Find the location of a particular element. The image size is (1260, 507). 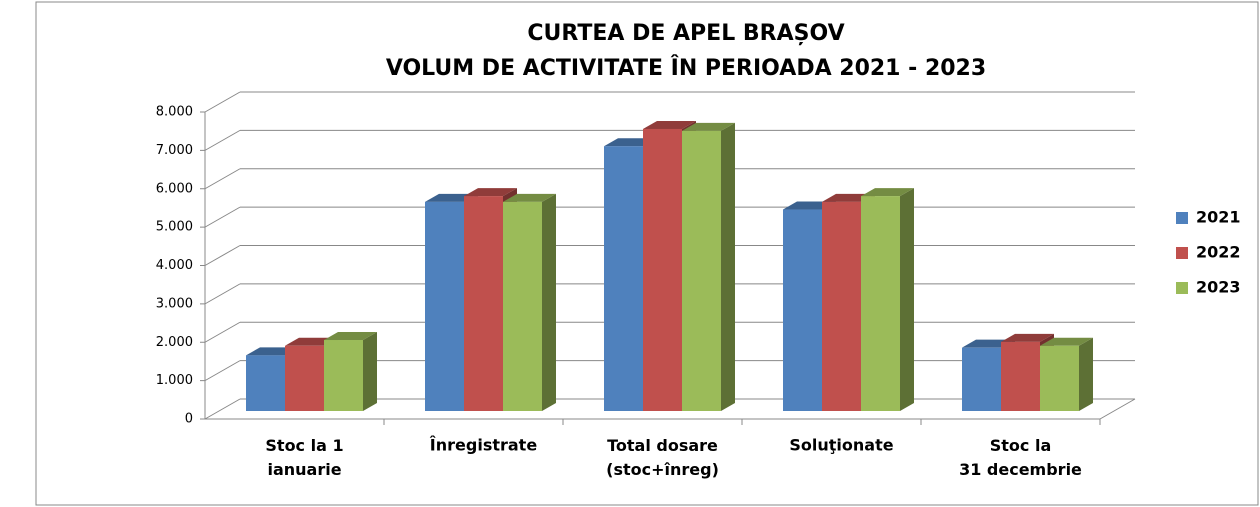

x-tick-label: Soluţionate is located at coordinates (841, 445).